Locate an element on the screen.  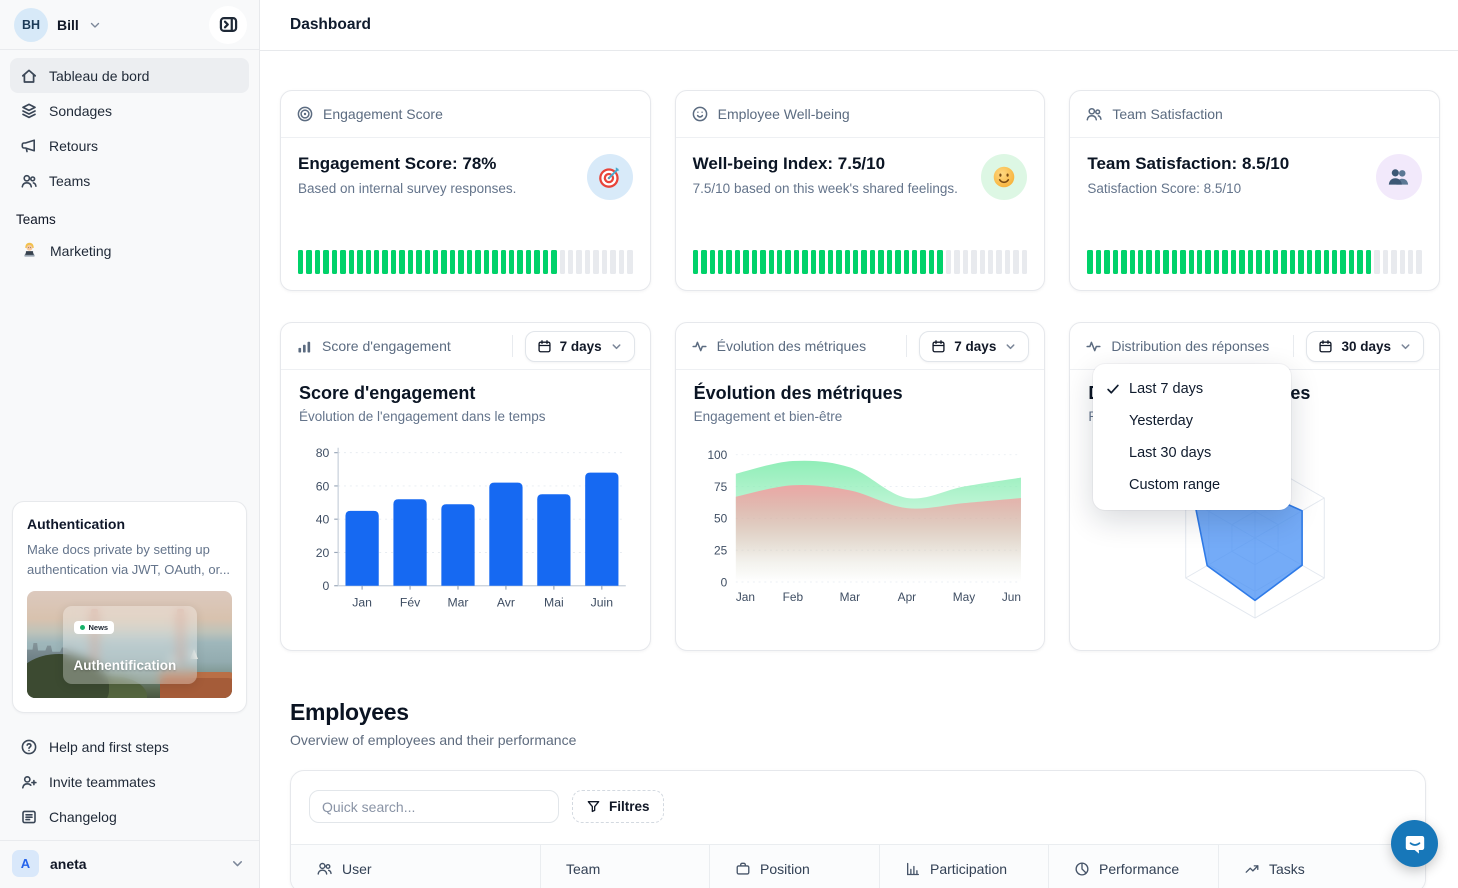
progress-bar is located at coordinates (465, 262).